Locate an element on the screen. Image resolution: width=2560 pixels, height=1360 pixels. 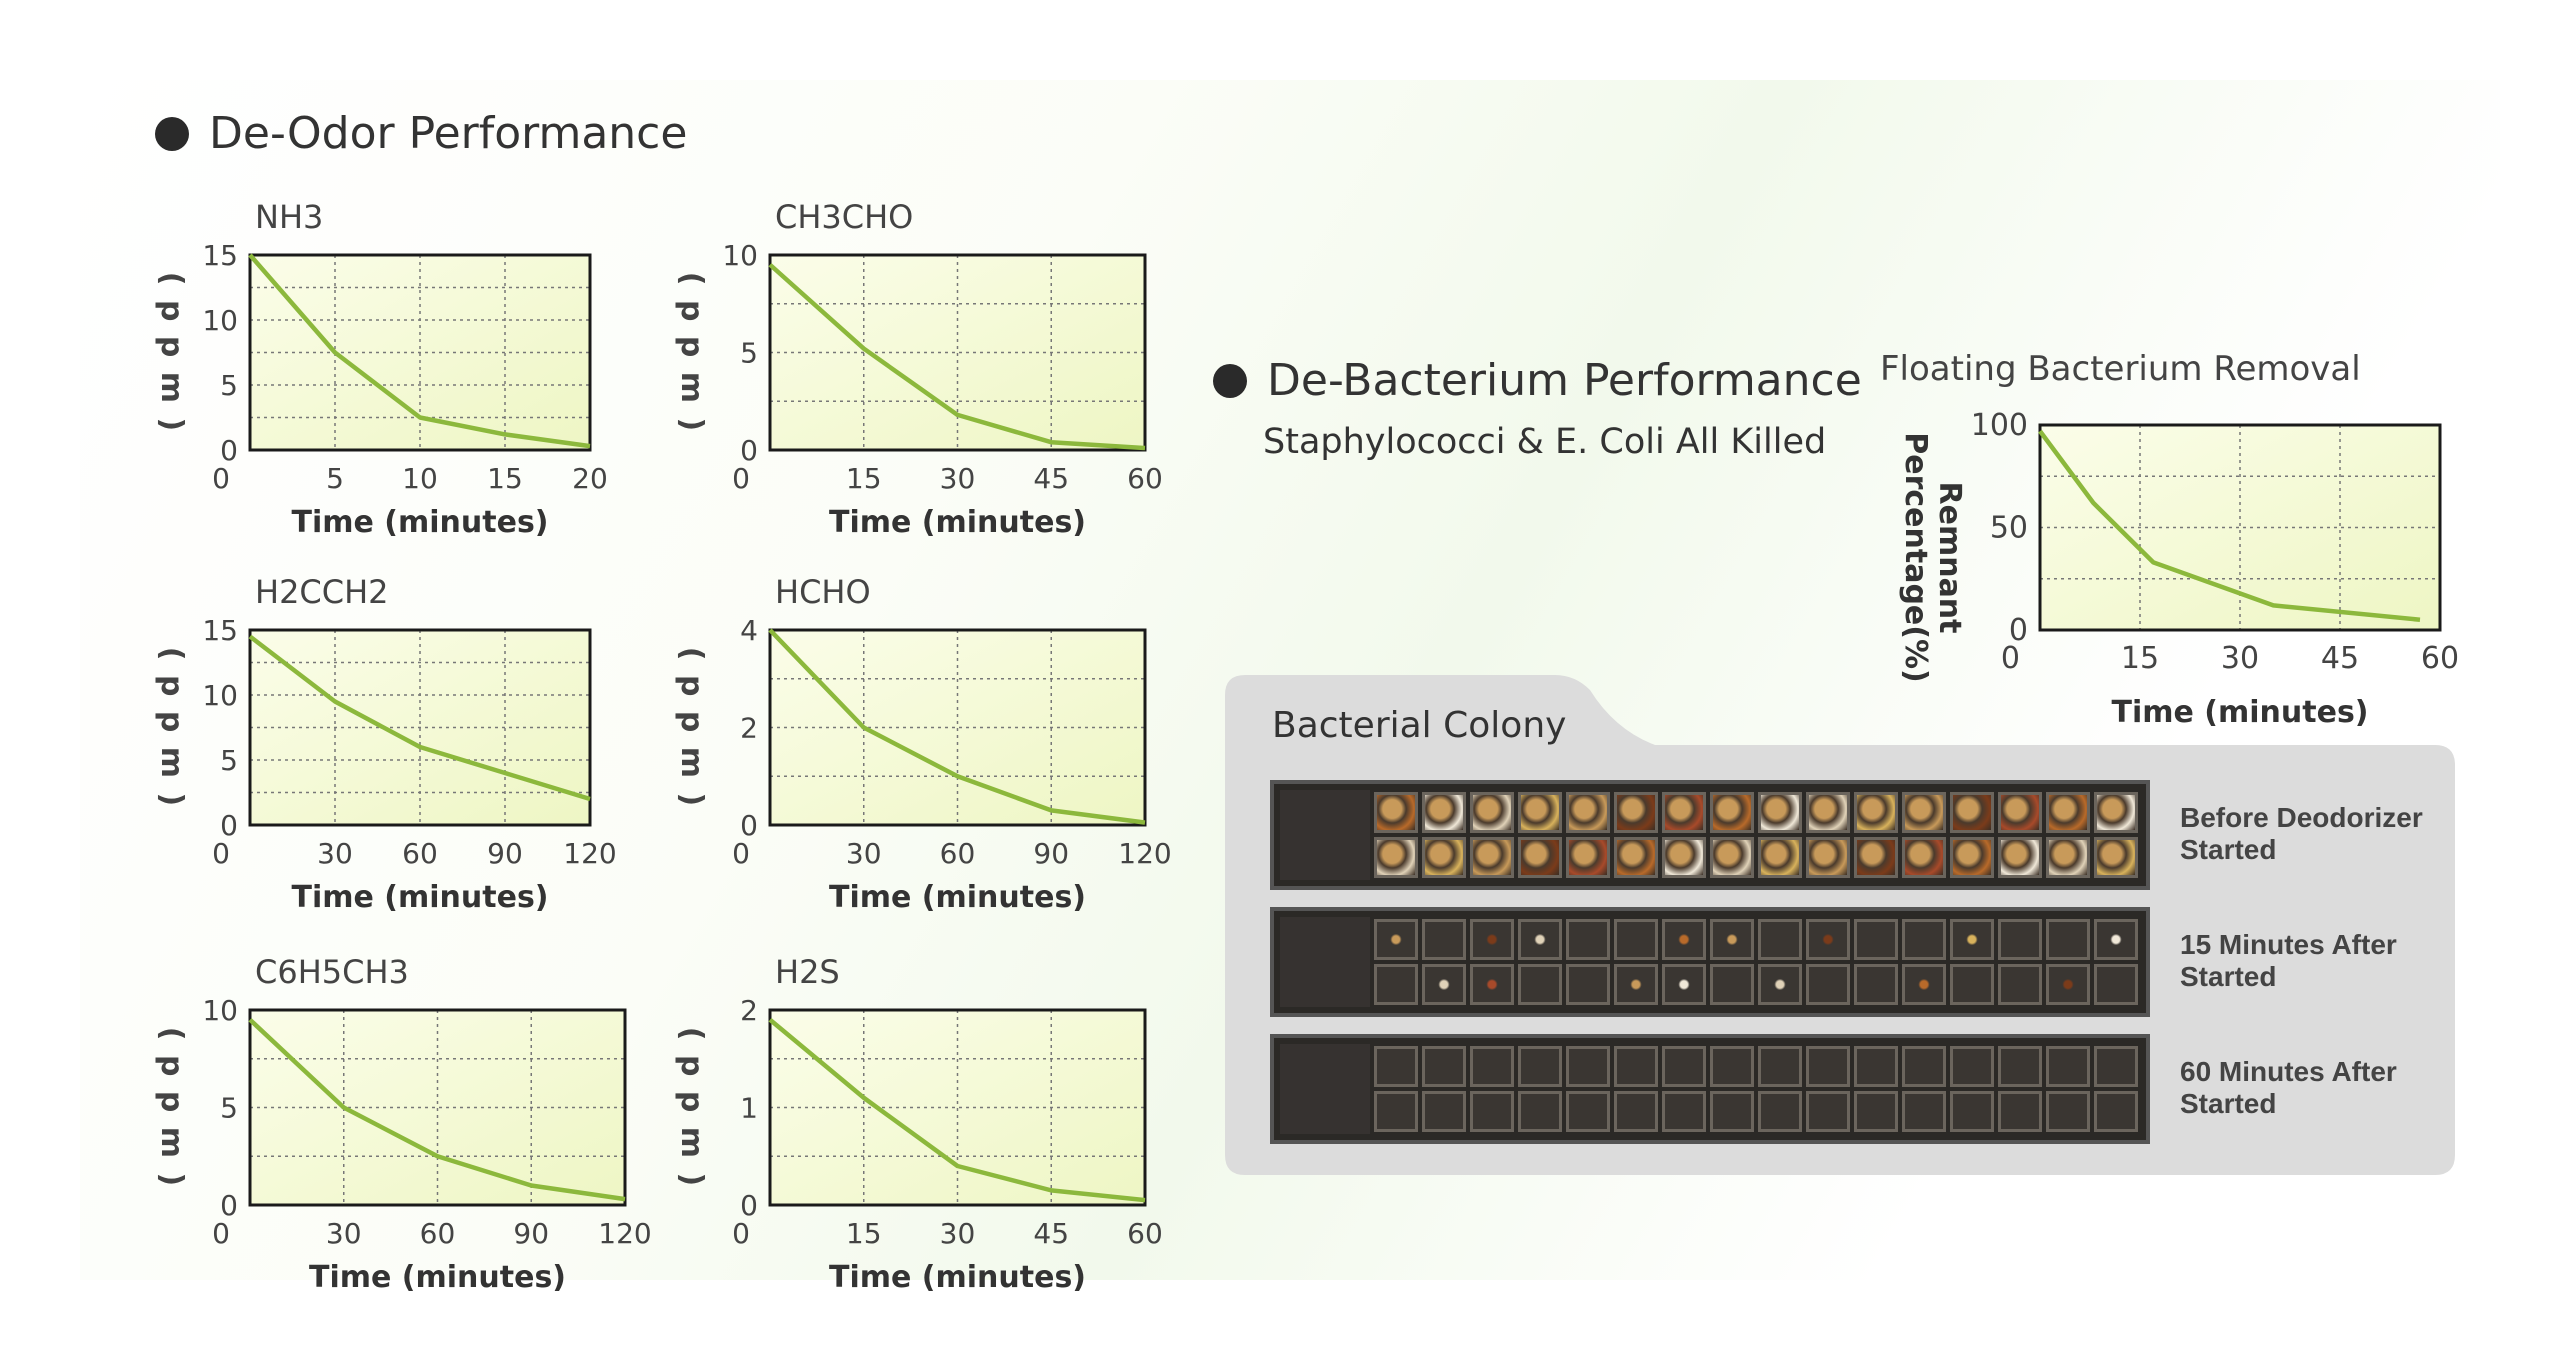
colony-strip-15min is located at coordinates (1710, 962).